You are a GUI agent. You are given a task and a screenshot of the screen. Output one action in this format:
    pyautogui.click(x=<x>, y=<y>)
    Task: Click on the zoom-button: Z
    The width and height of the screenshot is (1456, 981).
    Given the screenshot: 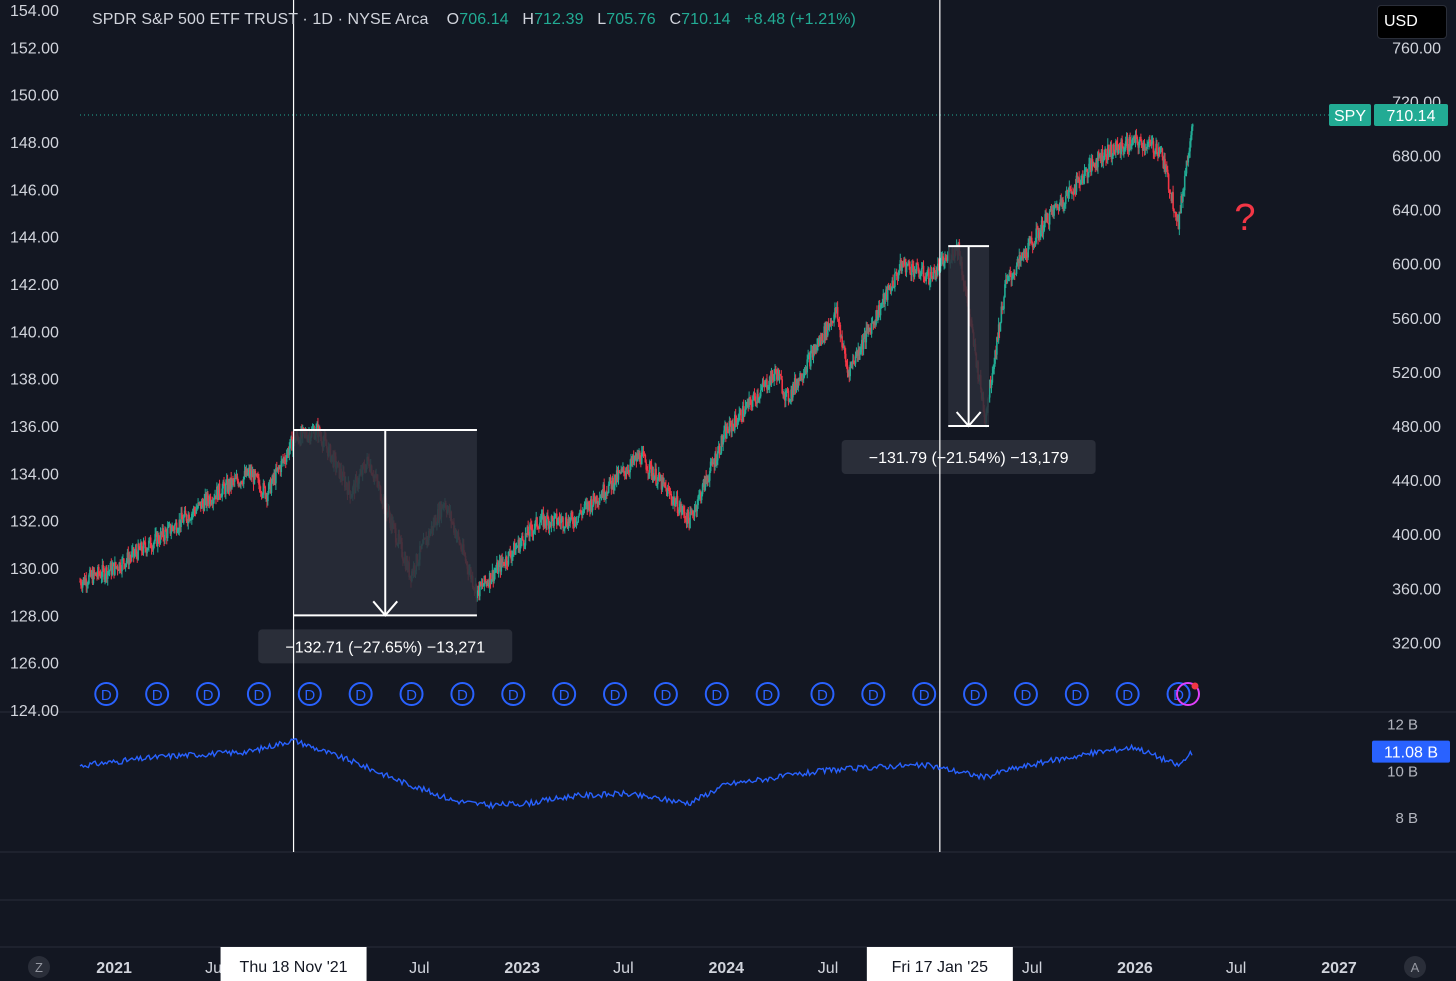 What is the action you would take?
    pyautogui.click(x=39, y=967)
    